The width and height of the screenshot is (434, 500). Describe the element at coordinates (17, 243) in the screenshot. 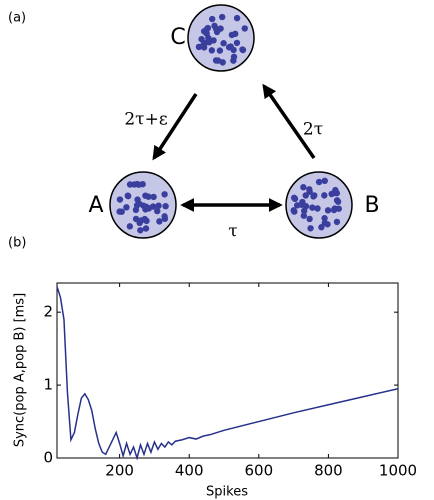

I see `panel-label: (b)` at that location.